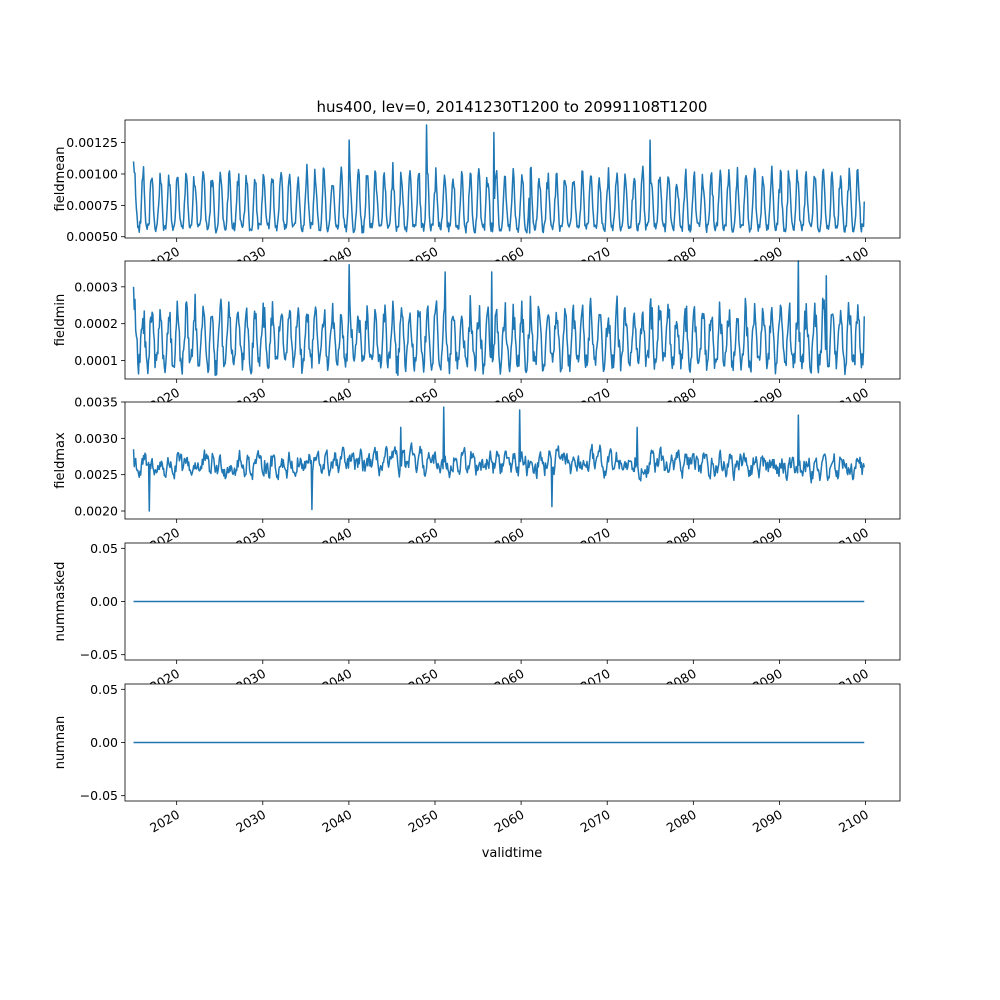 Image resolution: width=1000 pixels, height=1000 pixels. What do you see at coordinates (96, 511) in the screenshot?
I see `y-tick-label: 0.0020` at bounding box center [96, 511].